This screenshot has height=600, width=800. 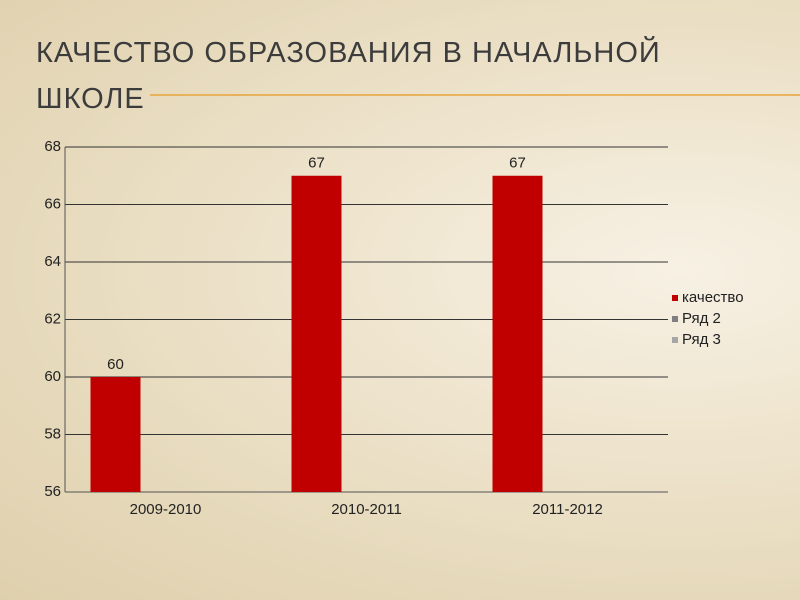 I want to click on y-tick-label: 64, so click(x=52, y=261).